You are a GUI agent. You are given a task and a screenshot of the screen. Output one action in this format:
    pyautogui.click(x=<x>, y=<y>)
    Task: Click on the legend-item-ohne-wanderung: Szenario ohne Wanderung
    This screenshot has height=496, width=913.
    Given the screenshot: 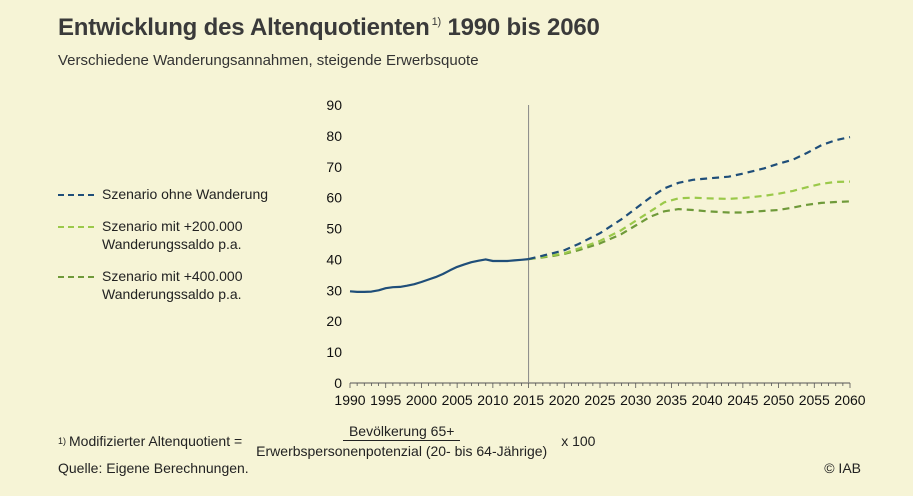 What is the action you would take?
    pyautogui.click(x=163, y=194)
    